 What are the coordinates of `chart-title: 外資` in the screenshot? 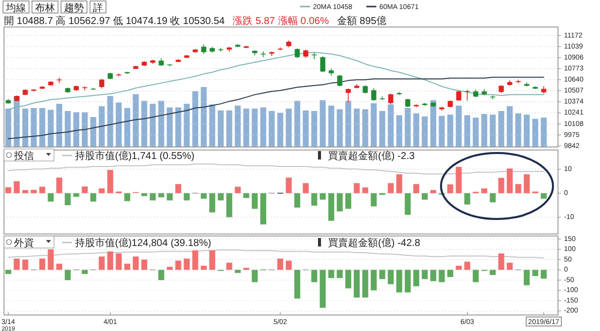 It's located at (24, 243).